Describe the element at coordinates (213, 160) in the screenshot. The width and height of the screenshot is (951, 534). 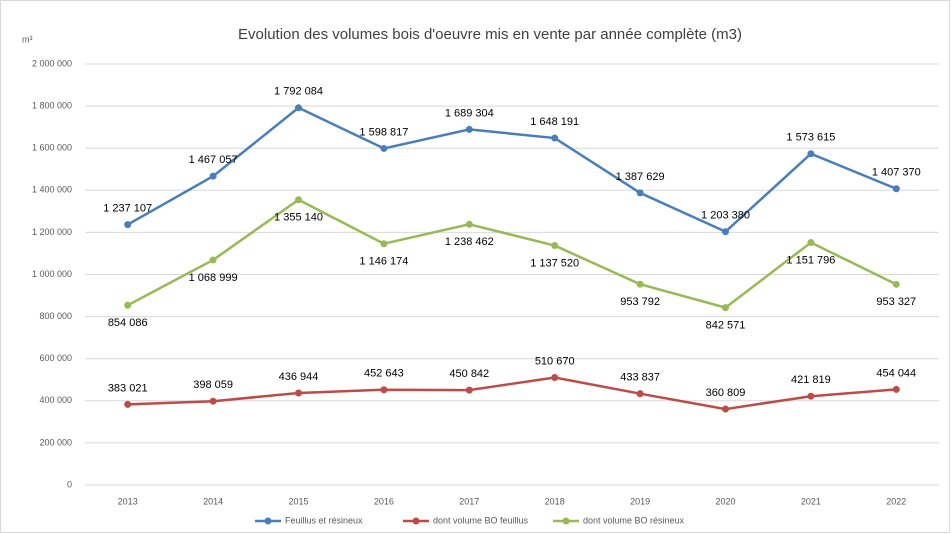
I see `value-label: 1 467 057` at that location.